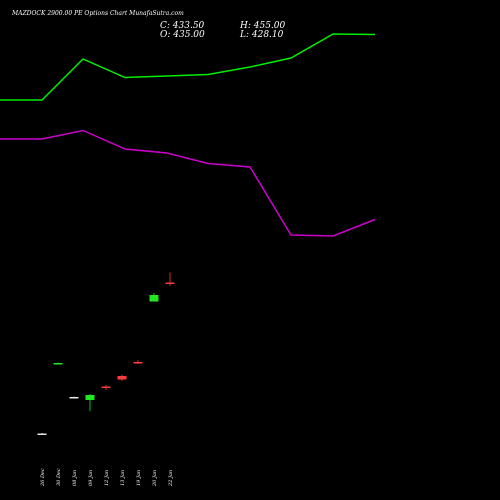  What do you see at coordinates (188, 67) in the screenshot?
I see `indicator-line-green` at bounding box center [188, 67].